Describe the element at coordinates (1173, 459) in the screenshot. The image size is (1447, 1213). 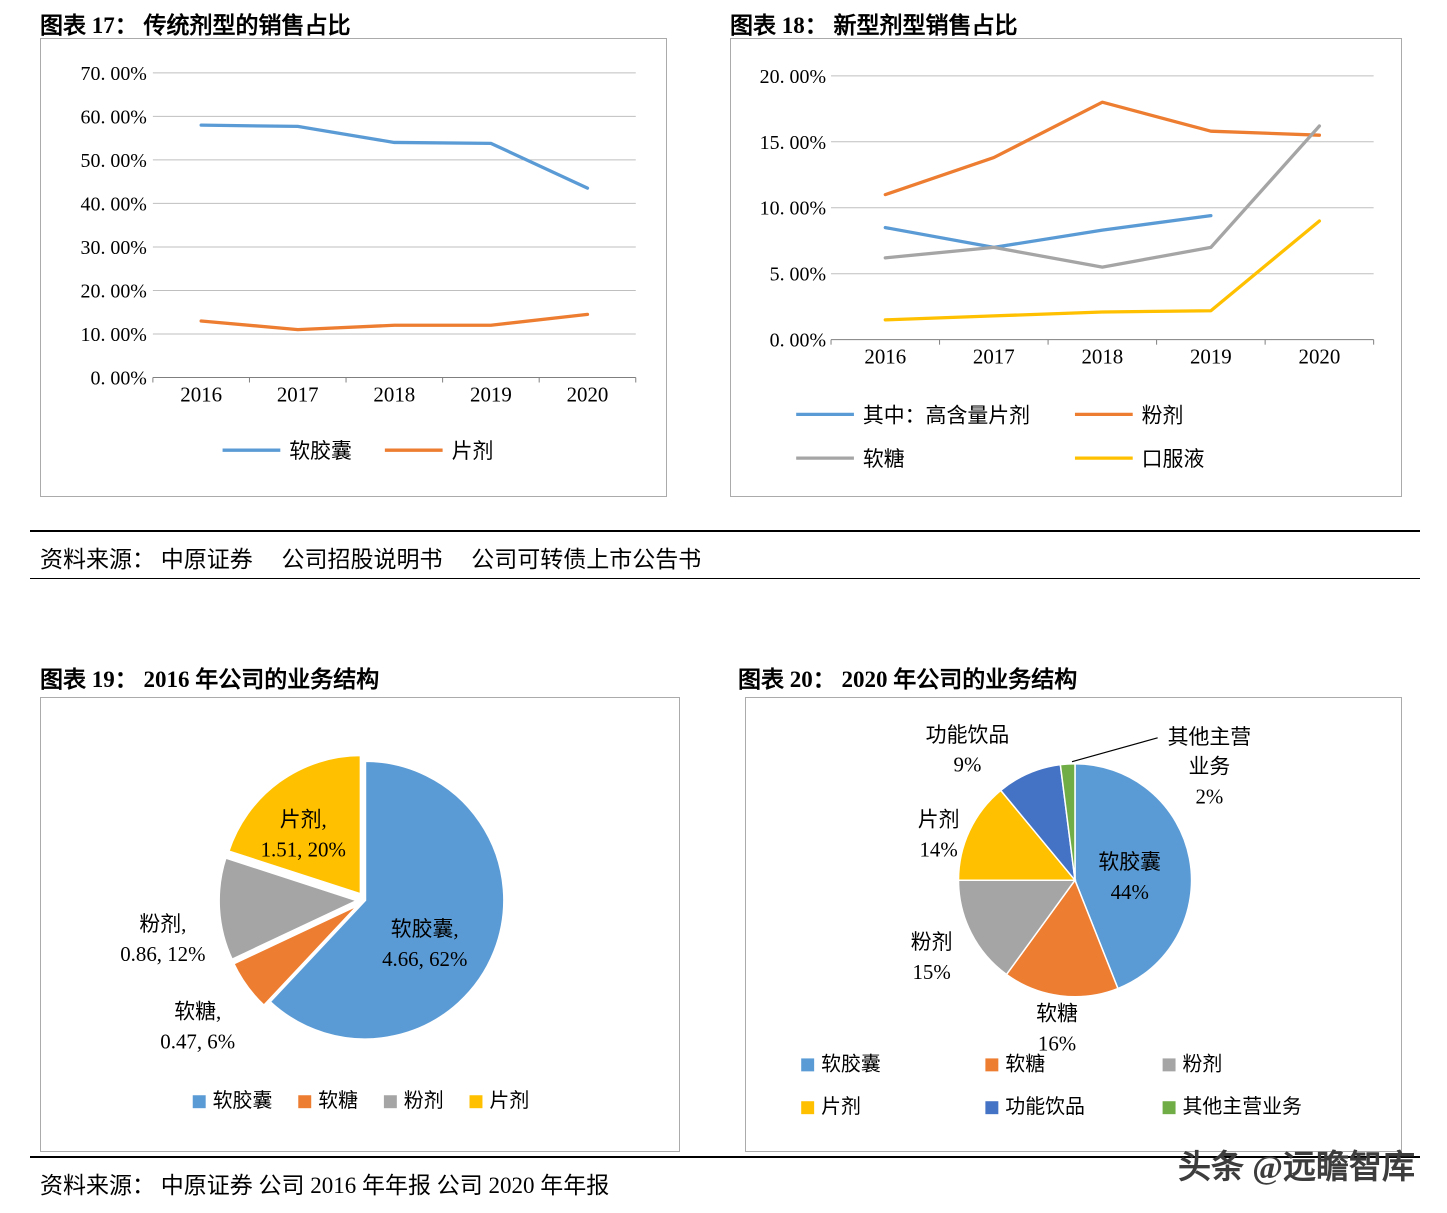
I see `legend-label: 口服液` at that location.